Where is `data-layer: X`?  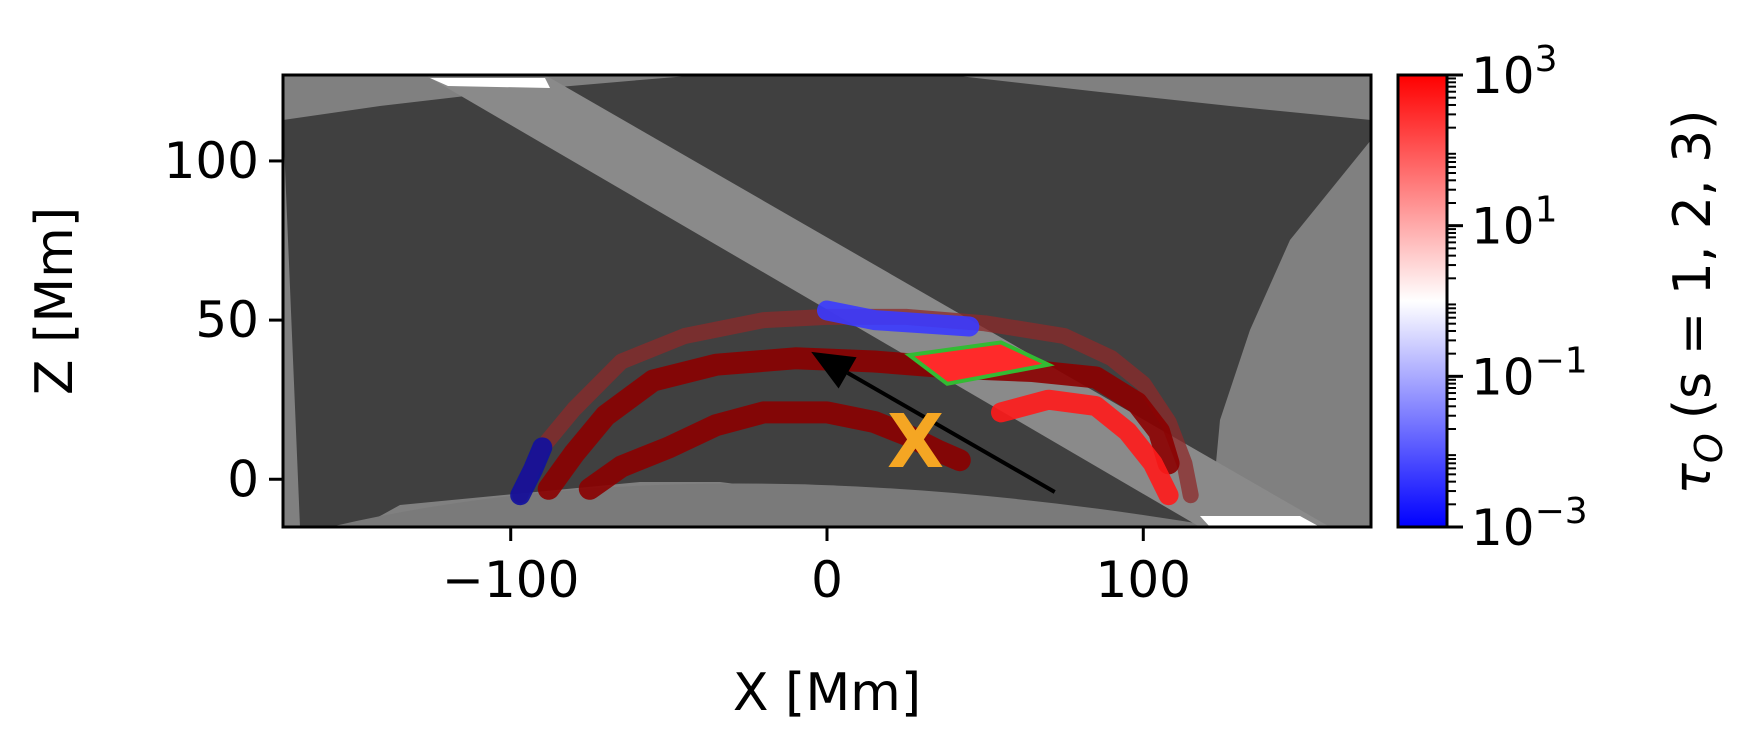 data-layer: X is located at coordinates (854, 403).